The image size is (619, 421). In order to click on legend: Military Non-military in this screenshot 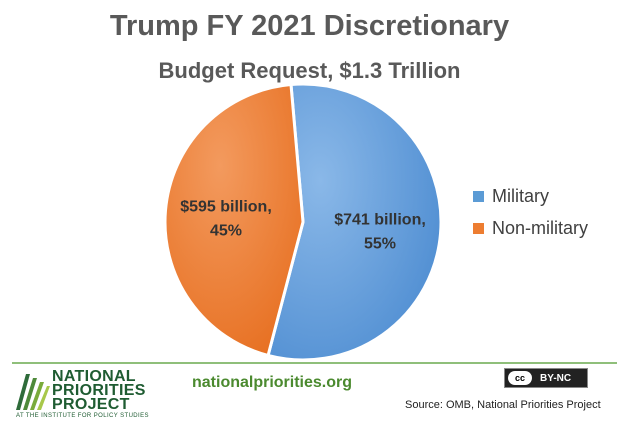, I will do `click(530, 212)`.